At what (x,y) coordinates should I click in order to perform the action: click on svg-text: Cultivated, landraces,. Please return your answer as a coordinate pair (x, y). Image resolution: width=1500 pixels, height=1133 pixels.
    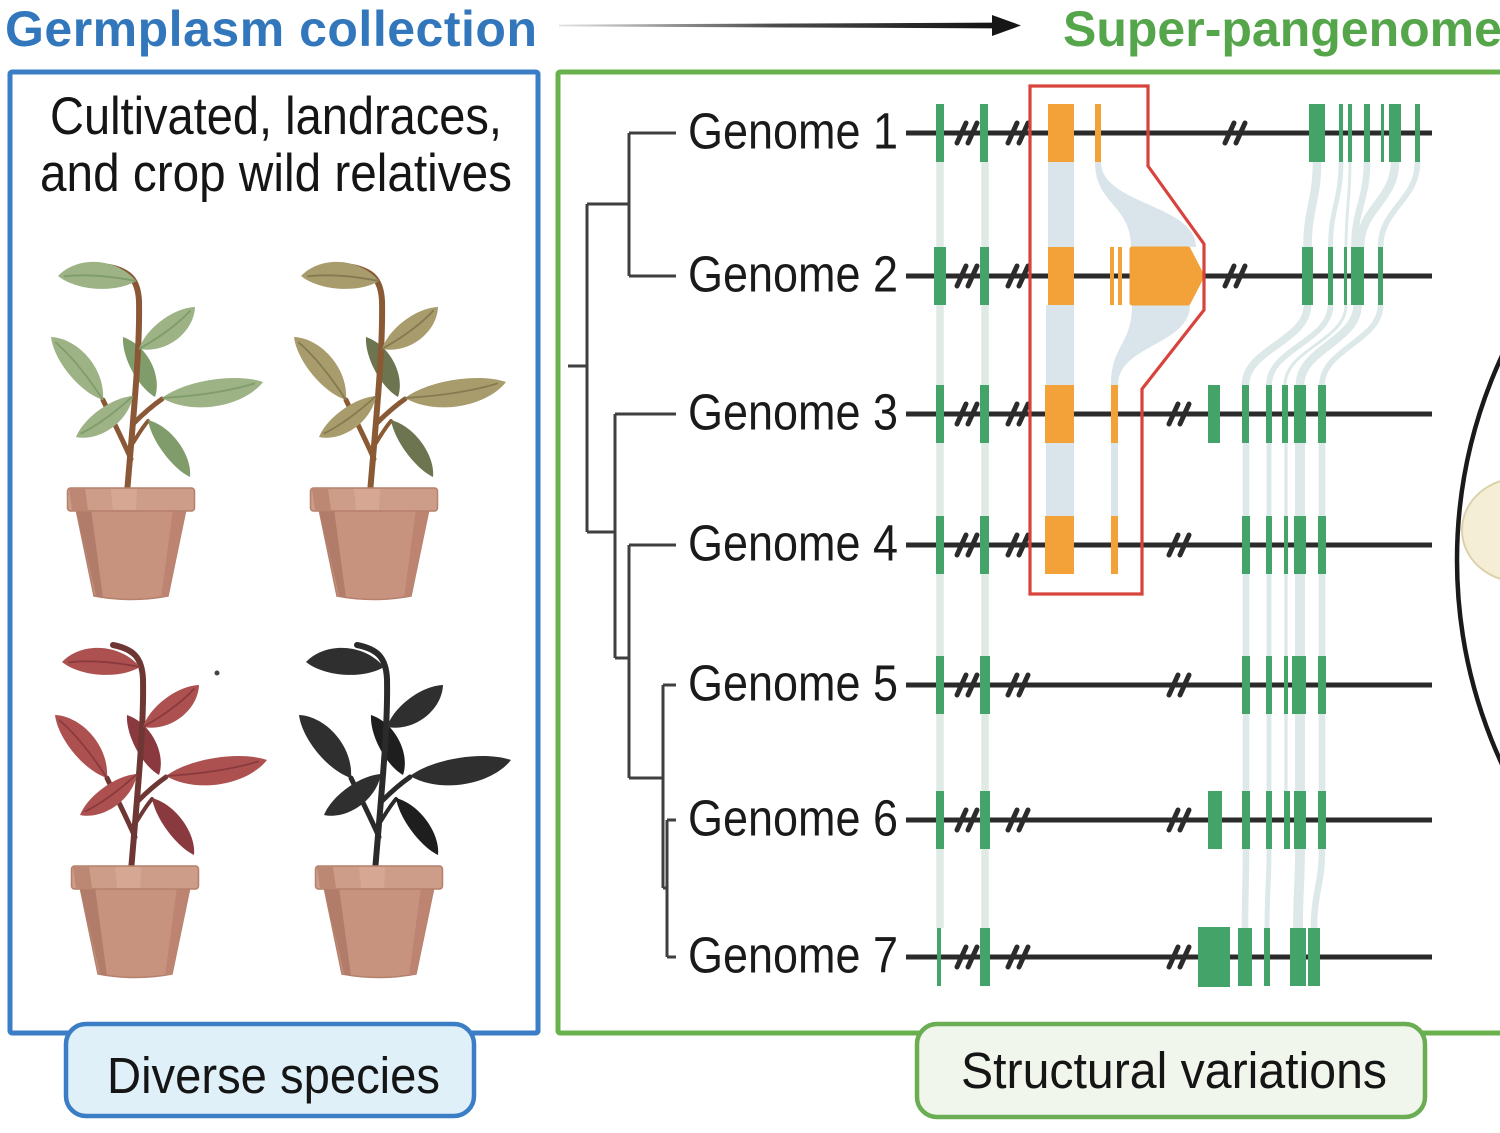
    Looking at the image, I should click on (276, 116).